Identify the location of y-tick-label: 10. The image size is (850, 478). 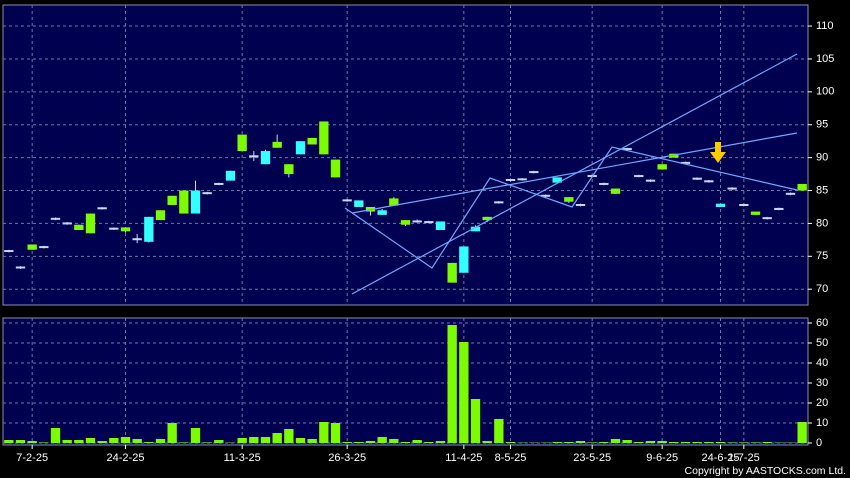
(822, 423).